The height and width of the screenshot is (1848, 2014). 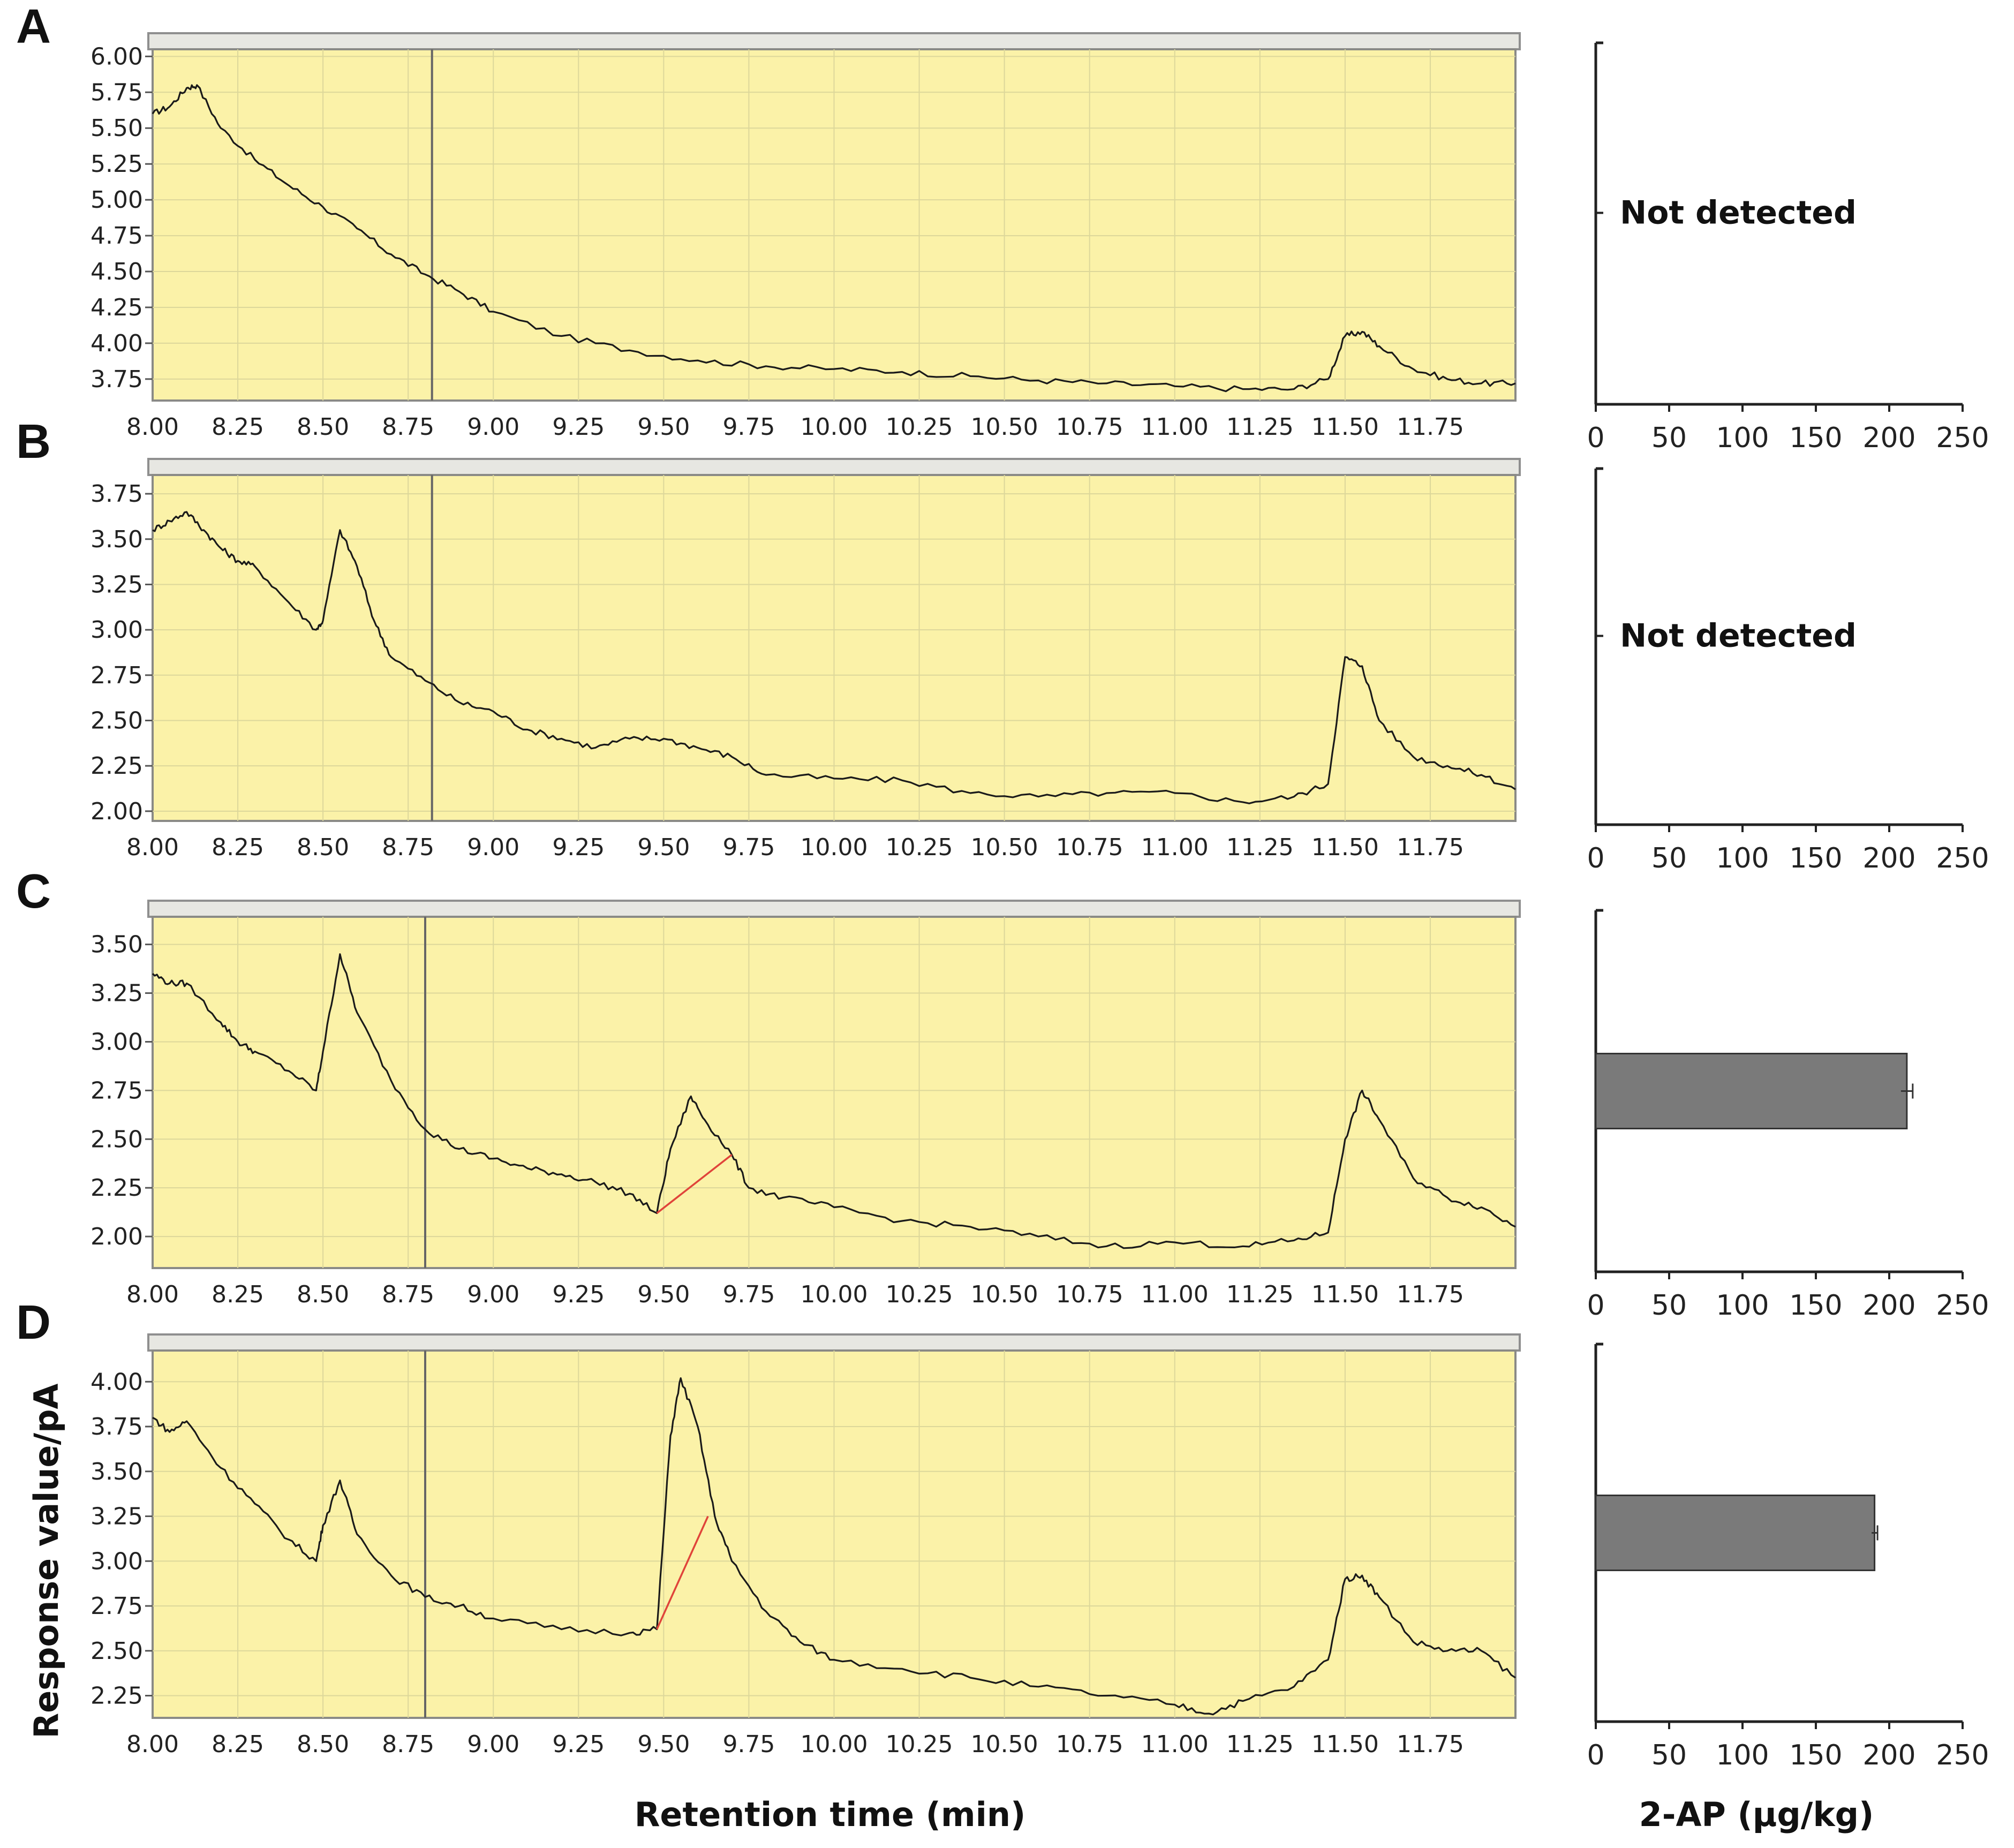 I want to click on y-tick-label: 4.75, so click(x=116, y=236).